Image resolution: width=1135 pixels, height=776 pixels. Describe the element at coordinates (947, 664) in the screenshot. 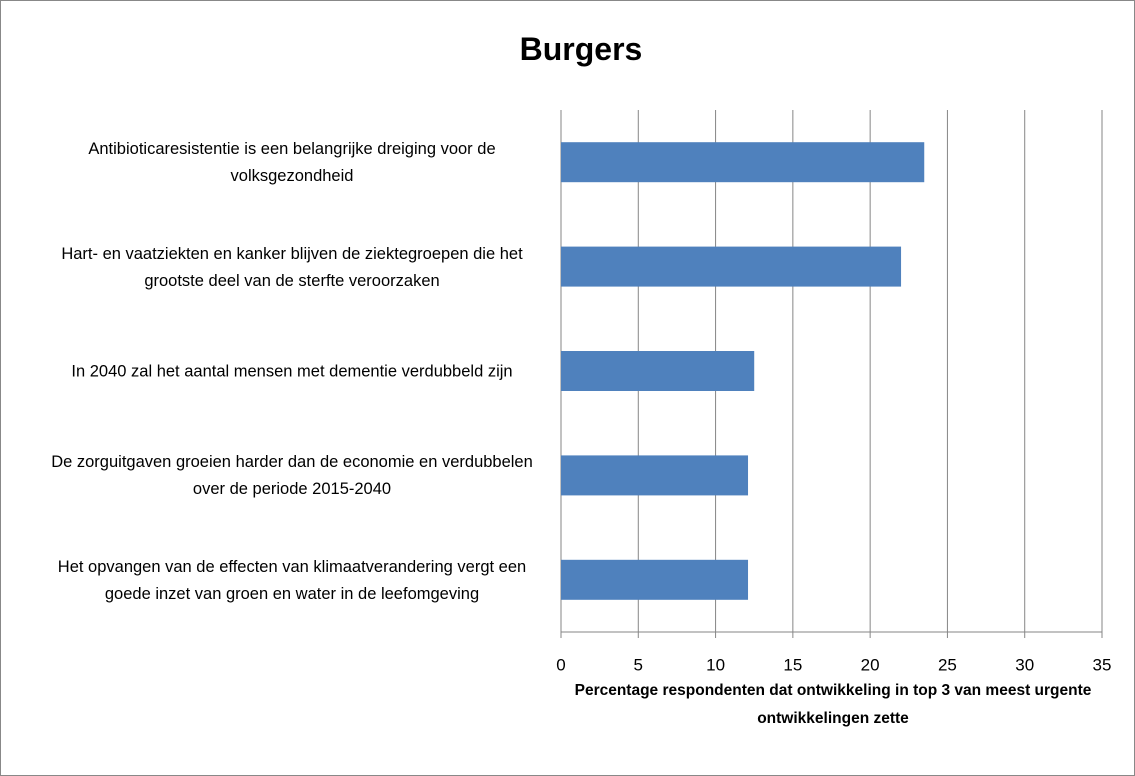

I see `x-tick-label: 25` at that location.